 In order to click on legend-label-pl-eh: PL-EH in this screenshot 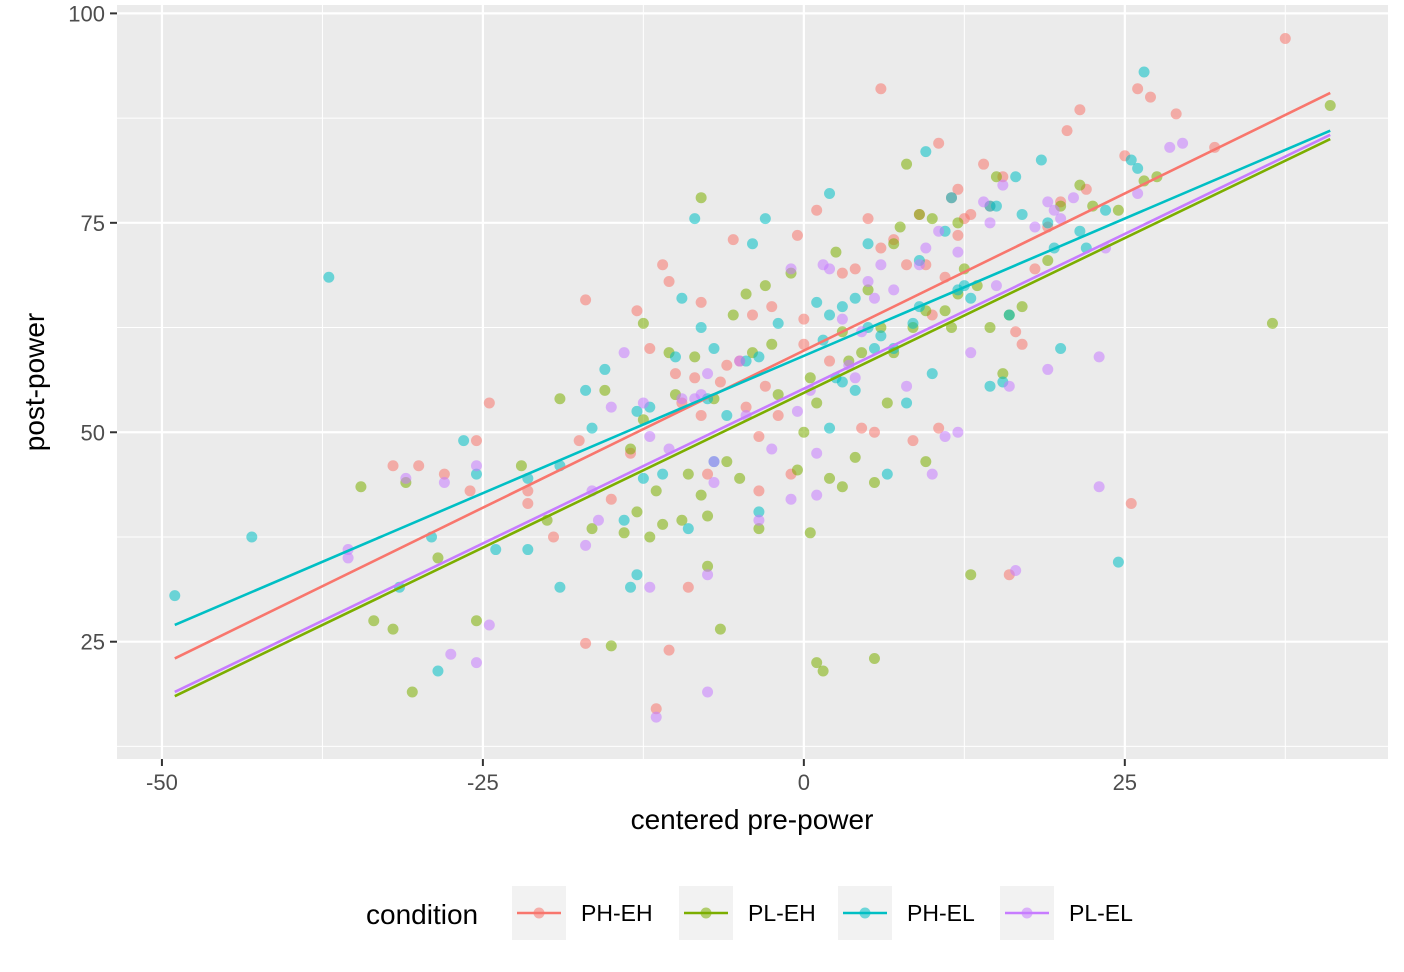, I will do `click(782, 913)`.